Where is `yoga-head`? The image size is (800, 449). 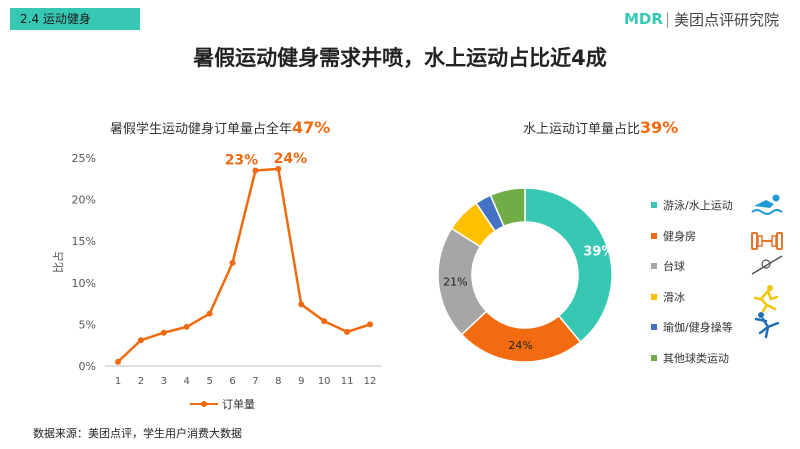
yoga-head is located at coordinates (761, 315).